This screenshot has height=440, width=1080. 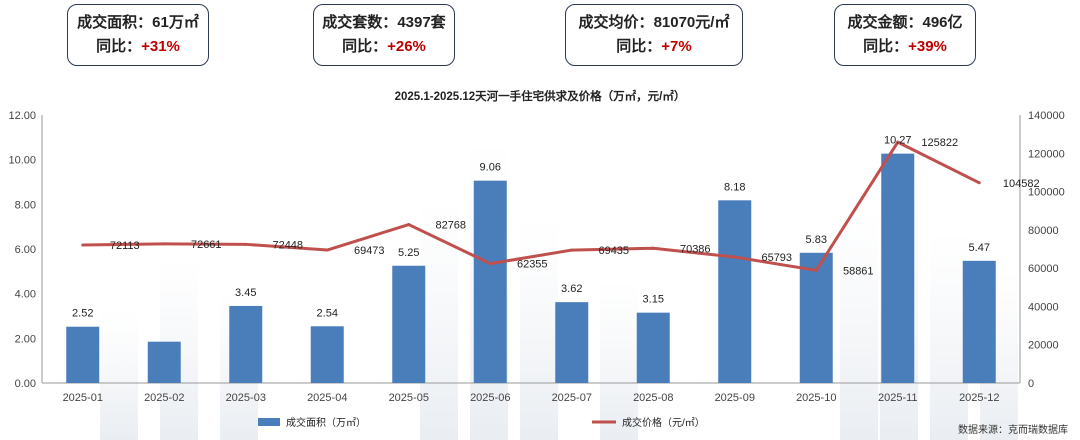 What do you see at coordinates (83, 398) in the screenshot?
I see `x-tick-label: 2025-01` at bounding box center [83, 398].